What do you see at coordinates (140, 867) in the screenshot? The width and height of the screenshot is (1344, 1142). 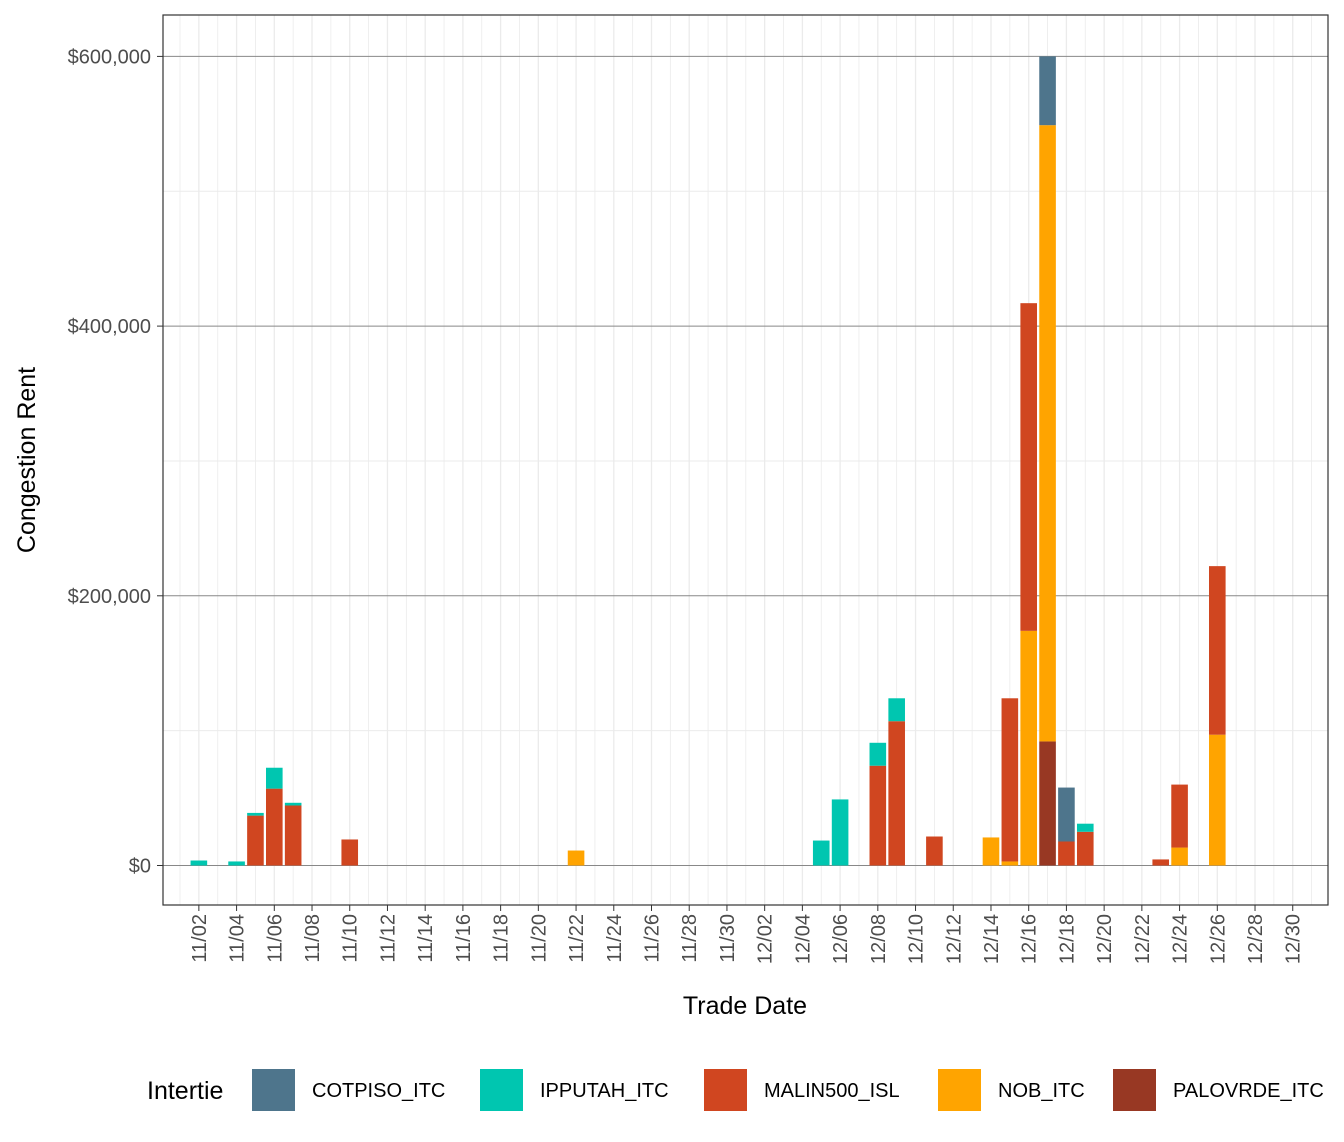 I see `y-tick-label: $0` at bounding box center [140, 867].